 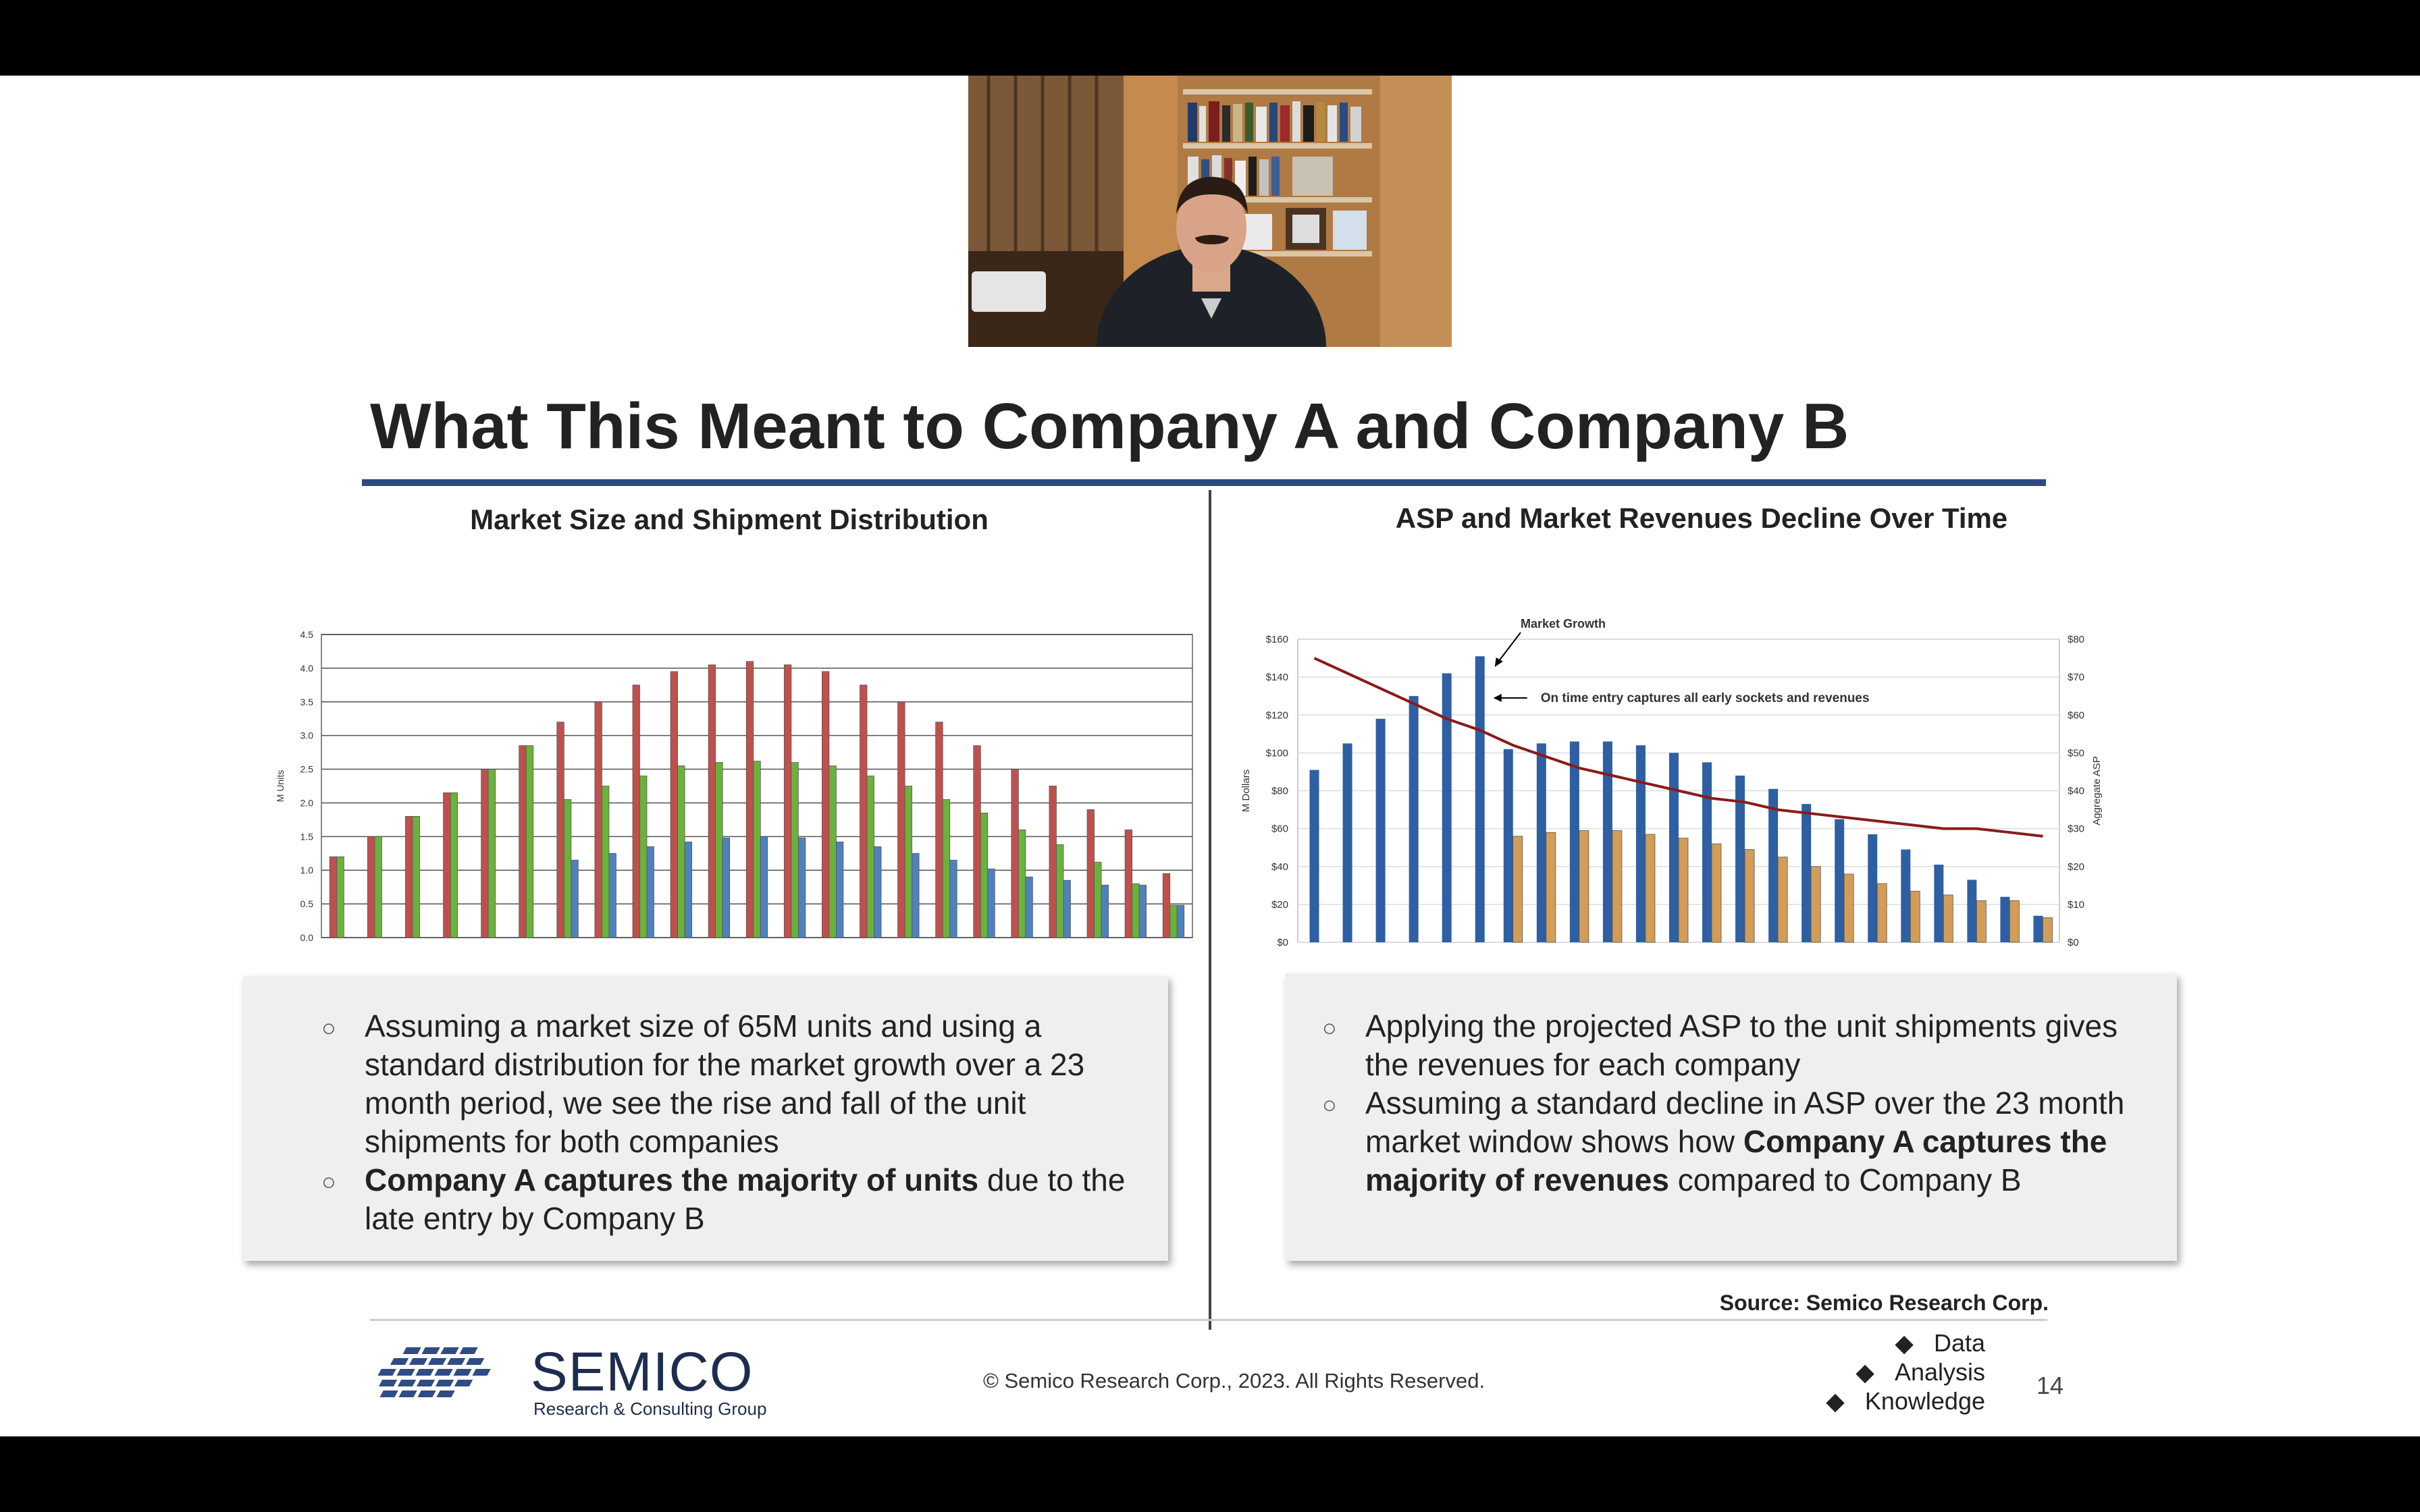 What do you see at coordinates (307, 668) in the screenshot?
I see `y-tick-label: 4.0` at bounding box center [307, 668].